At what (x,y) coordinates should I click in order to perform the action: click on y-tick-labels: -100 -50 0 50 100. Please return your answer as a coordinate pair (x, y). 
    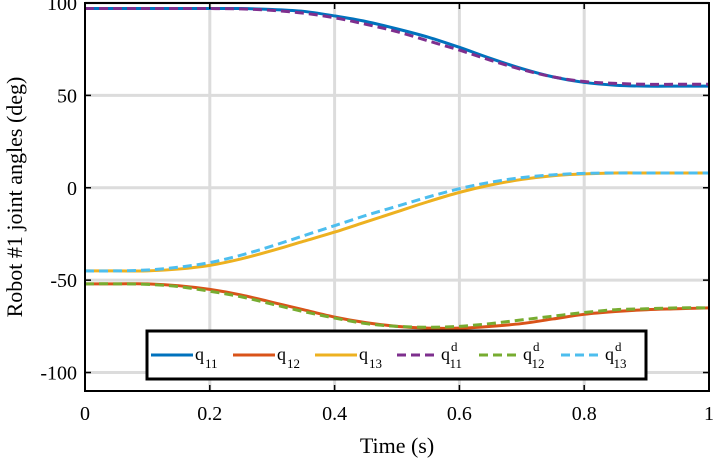
    Looking at the image, I should click on (58, 192).